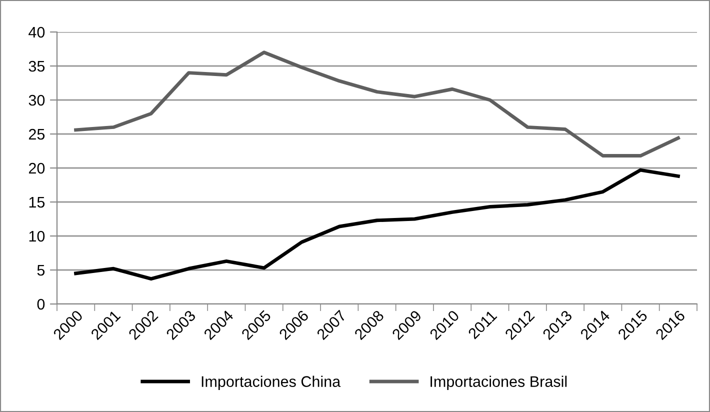 The image size is (710, 412). What do you see at coordinates (36, 168) in the screenshot?
I see `y-tick-label: 20` at bounding box center [36, 168].